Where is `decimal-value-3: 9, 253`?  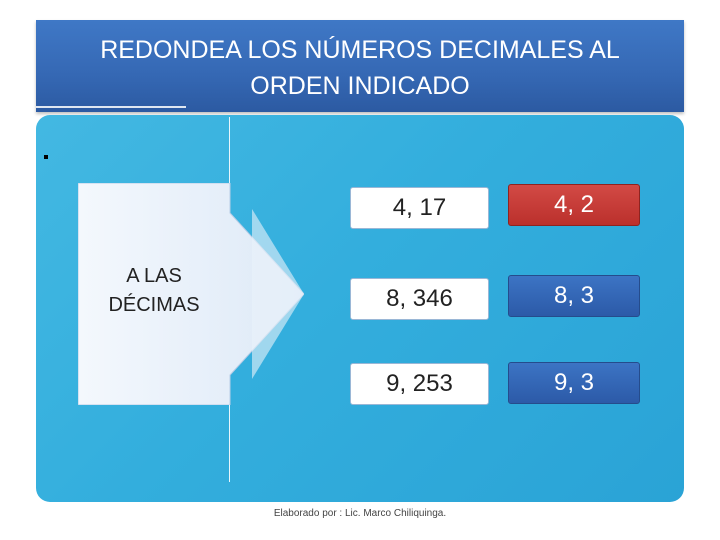 decimal-value-3: 9, 253 is located at coordinates (419, 384).